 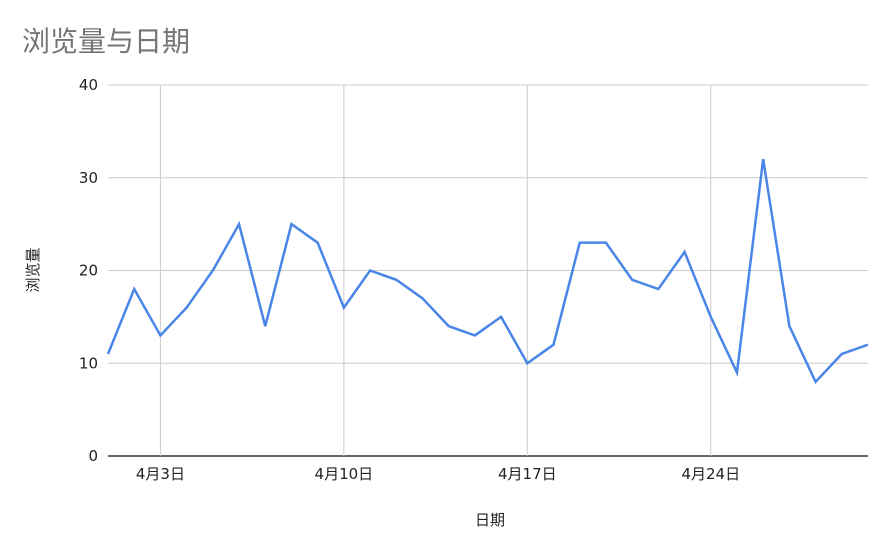 I want to click on x-axis-tick-labels: 4月3日 4月10日 4月17日 4月24日, so click(x=438, y=474).